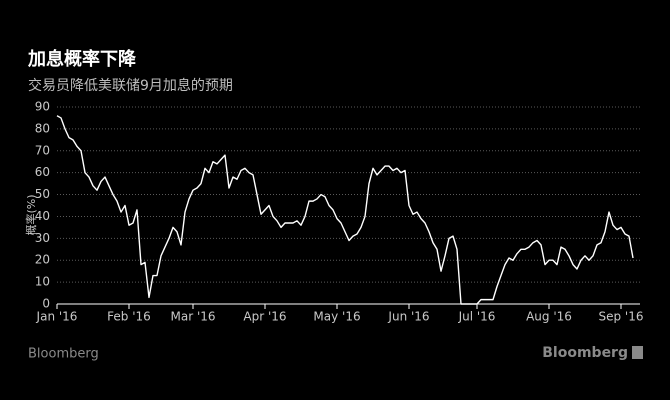 The image size is (670, 400). I want to click on x-tick-label: May '16, so click(336, 317).